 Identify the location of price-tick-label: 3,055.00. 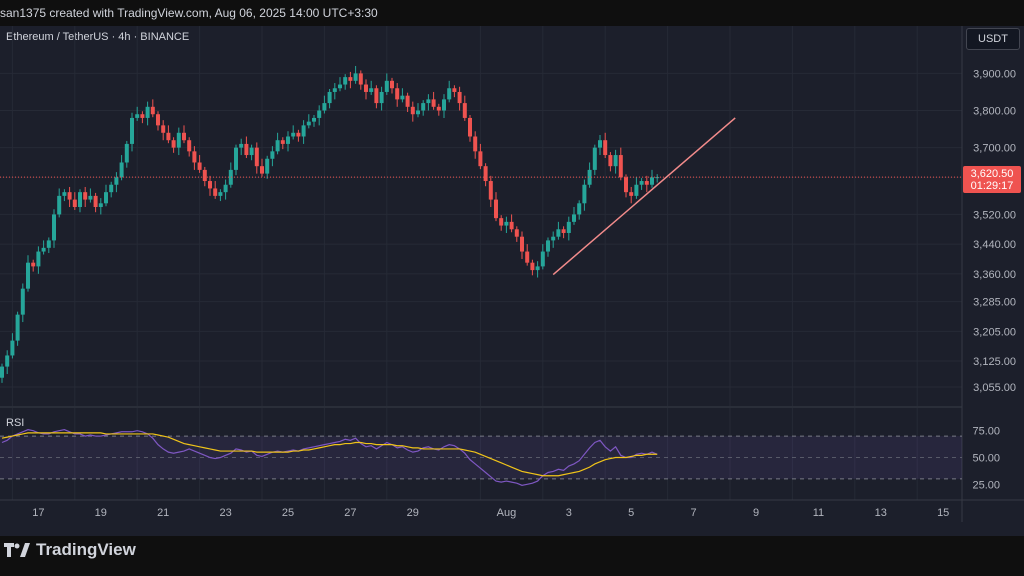
(994, 388).